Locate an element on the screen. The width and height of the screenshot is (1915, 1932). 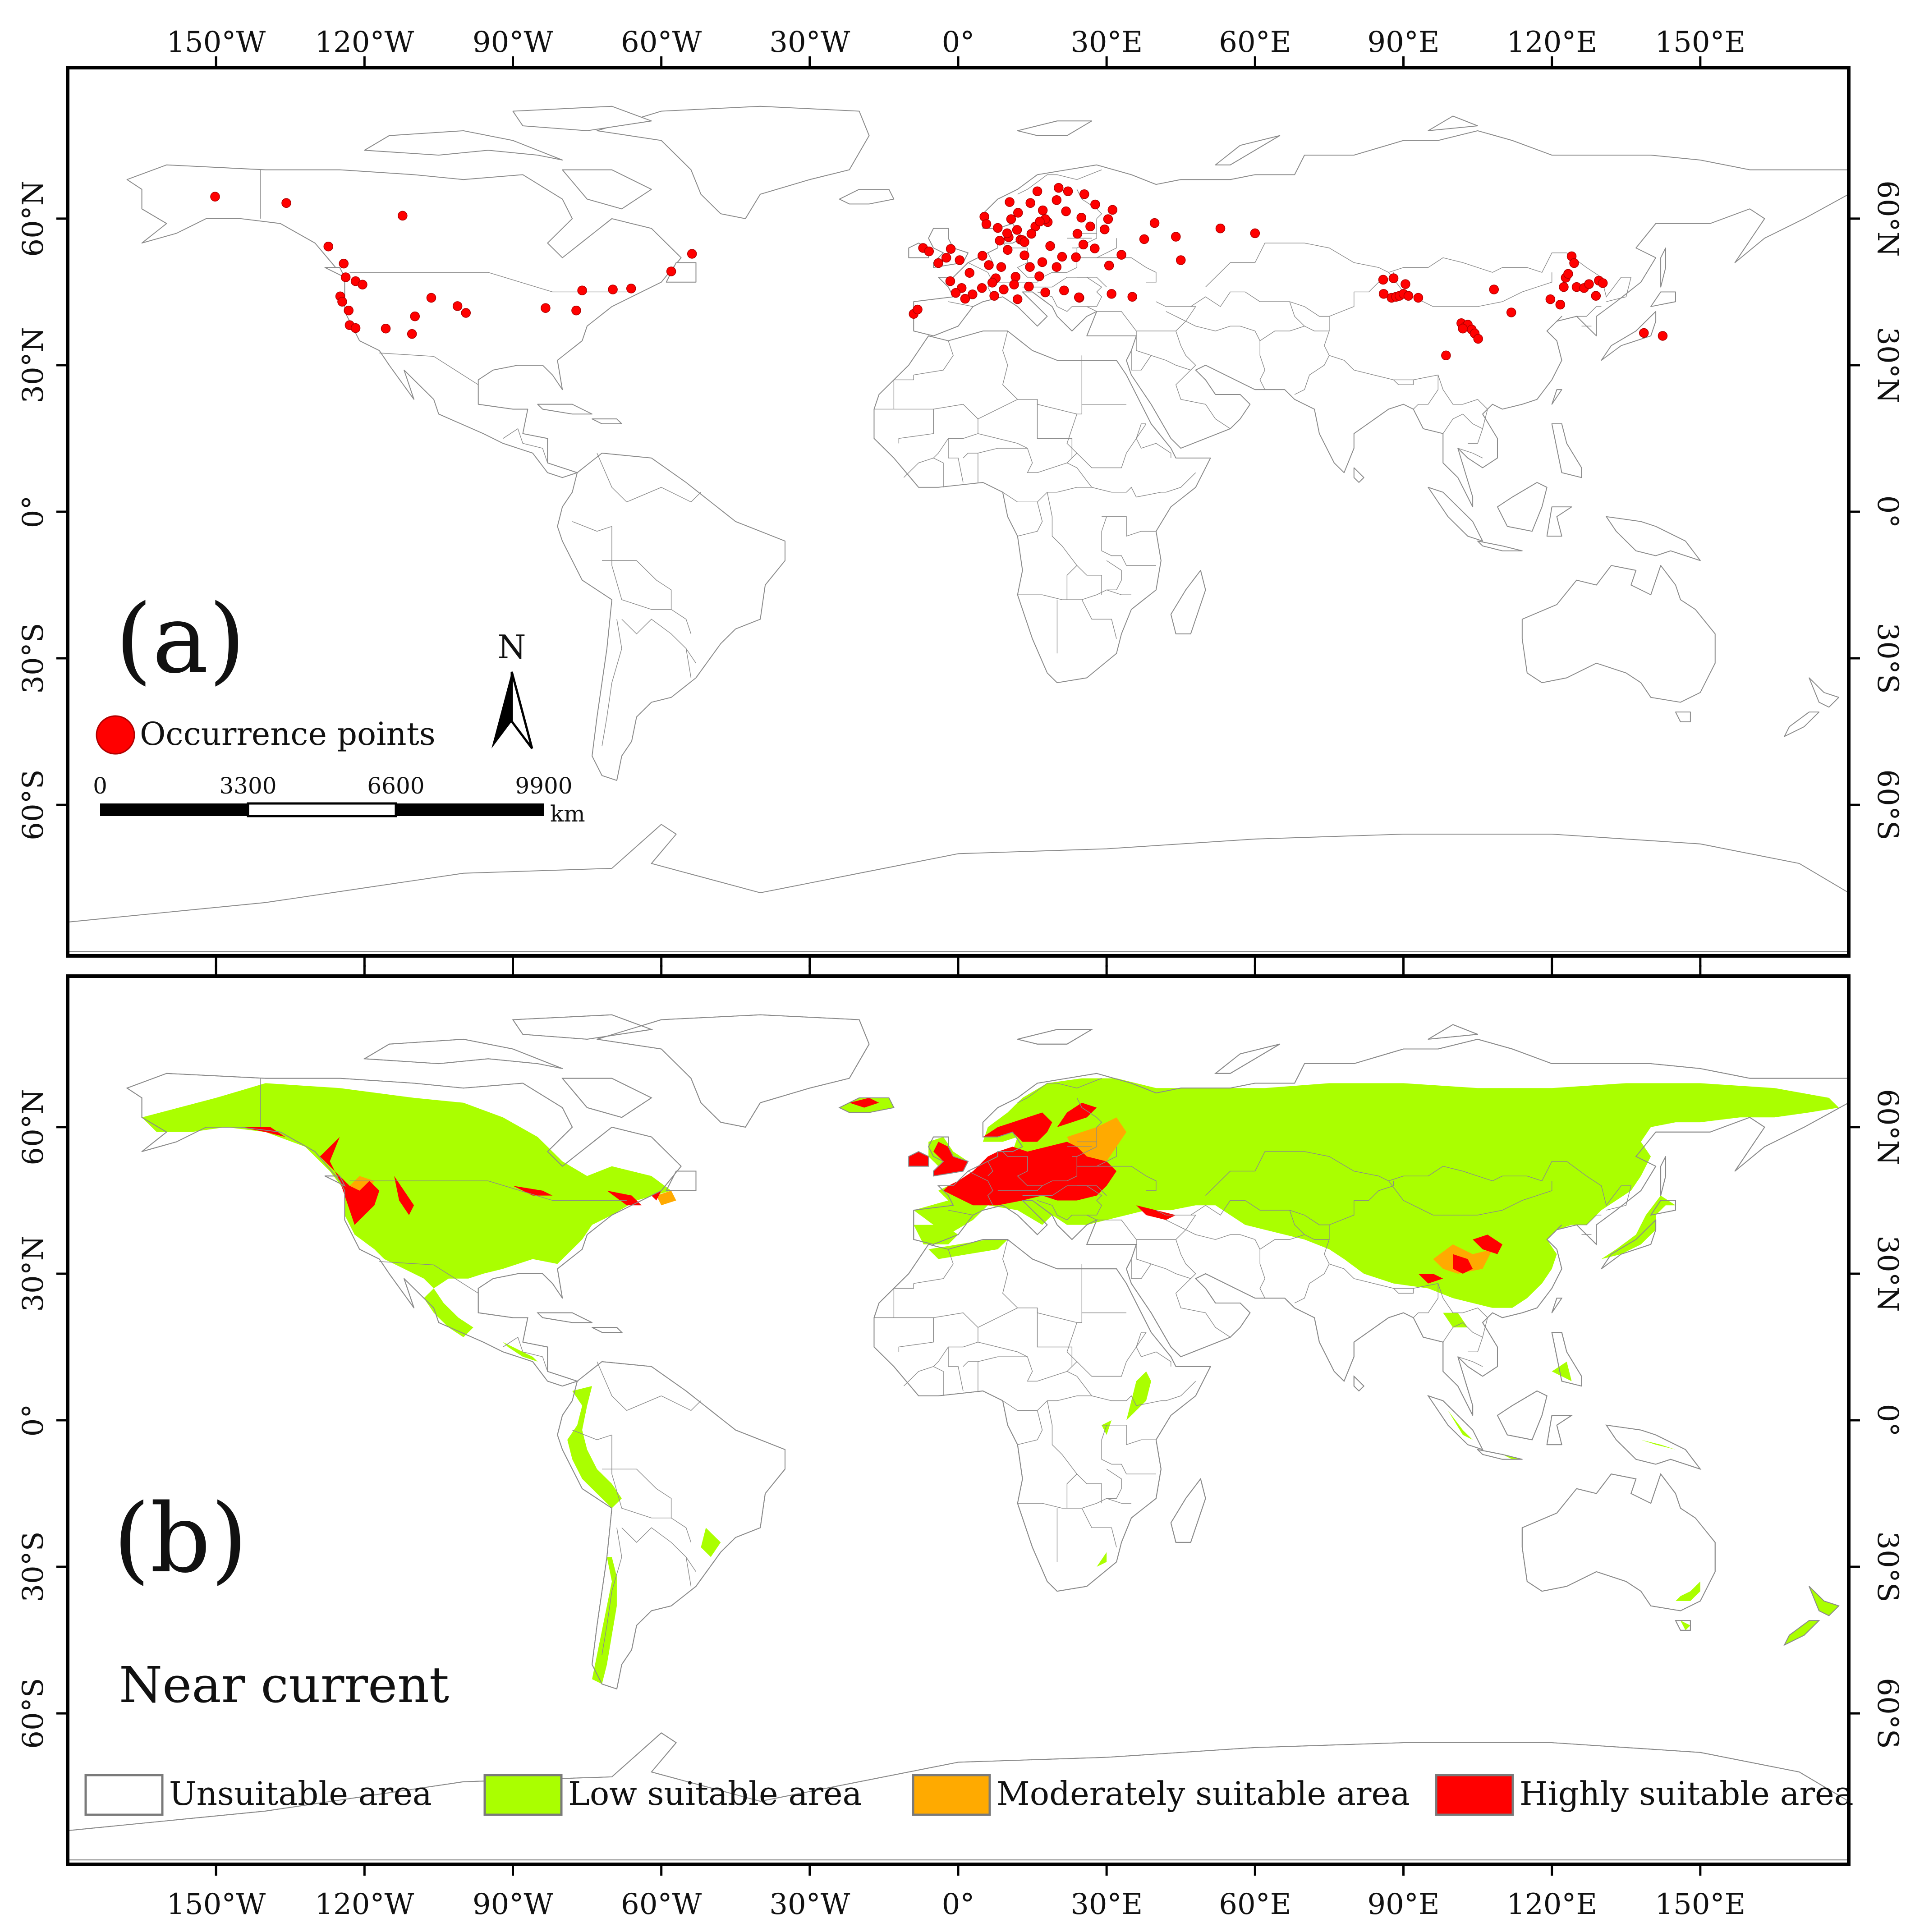
lon-label-bottom: 30°W is located at coordinates (810, 1904).